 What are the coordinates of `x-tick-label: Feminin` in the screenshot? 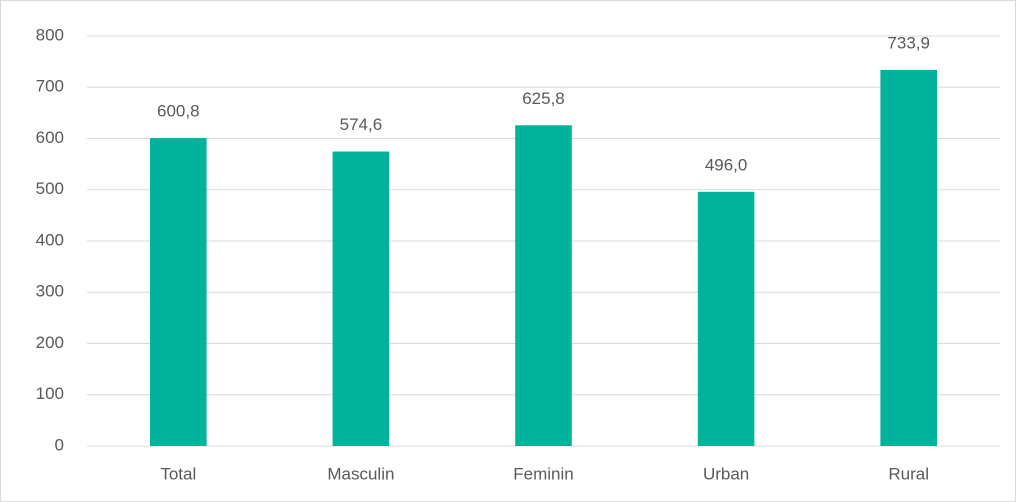 It's located at (543, 473).